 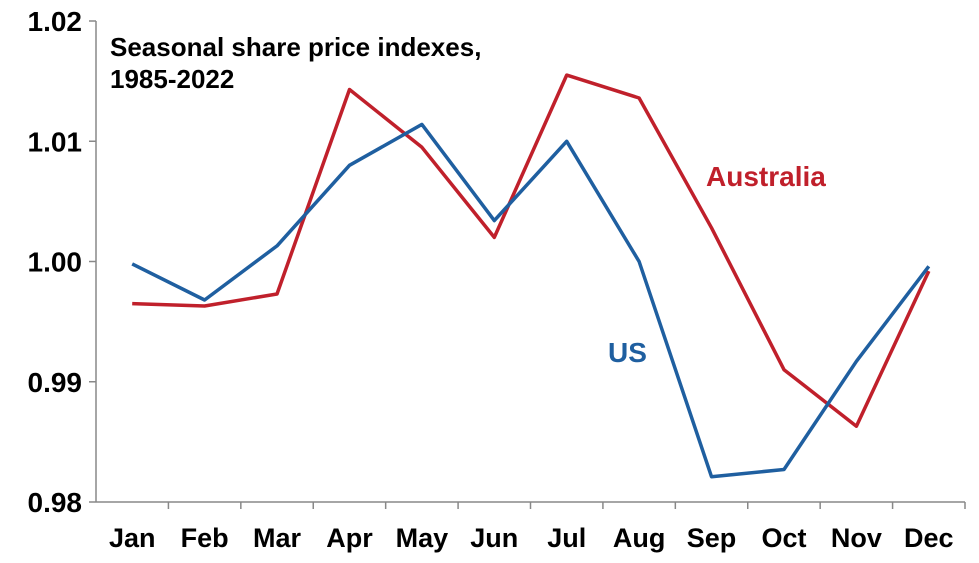 I want to click on x-tick-label-may: May, so click(x=422, y=538).